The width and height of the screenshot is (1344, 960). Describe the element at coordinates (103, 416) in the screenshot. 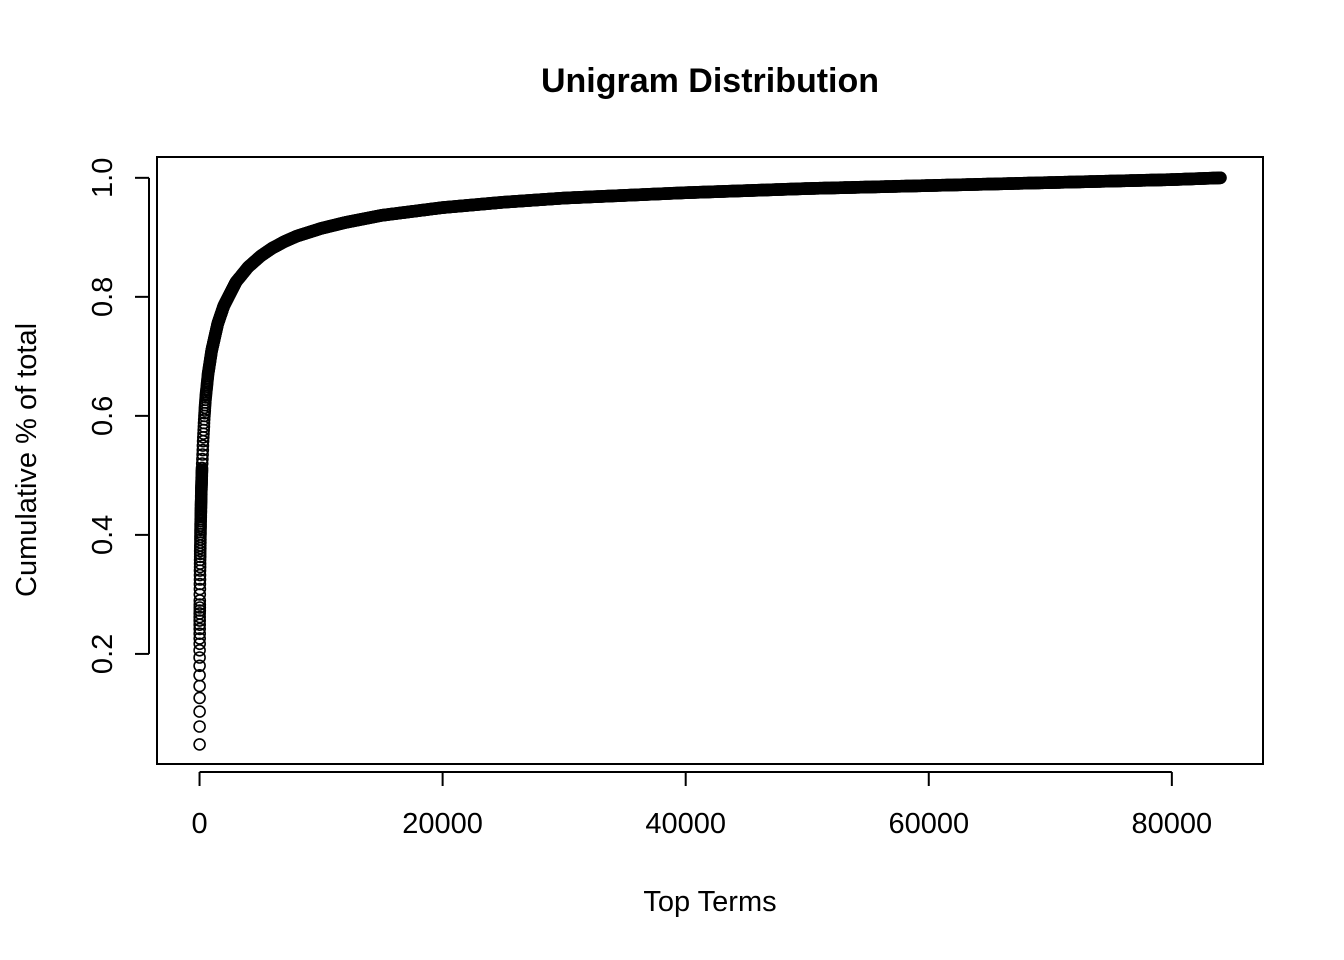

I see `y-tick-label: 0.6` at that location.